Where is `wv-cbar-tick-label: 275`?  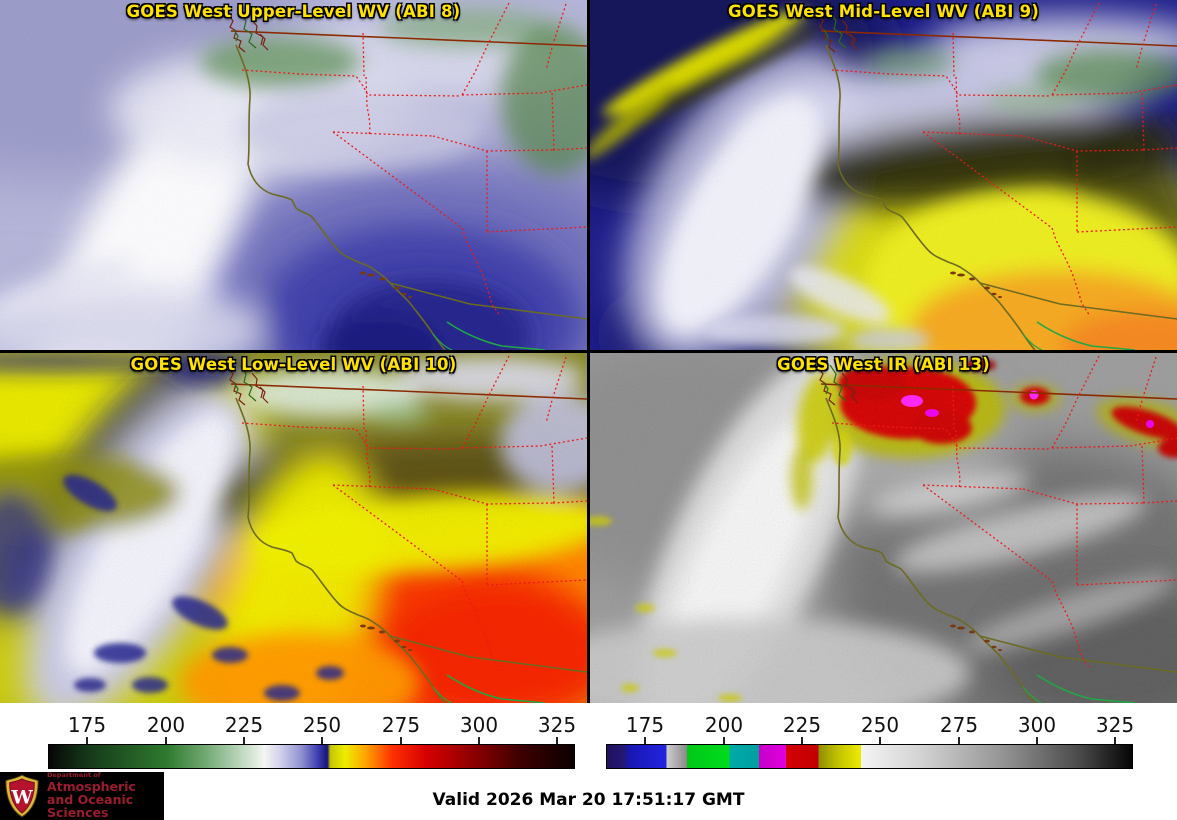 wv-cbar-tick-label: 275 is located at coordinates (401, 725).